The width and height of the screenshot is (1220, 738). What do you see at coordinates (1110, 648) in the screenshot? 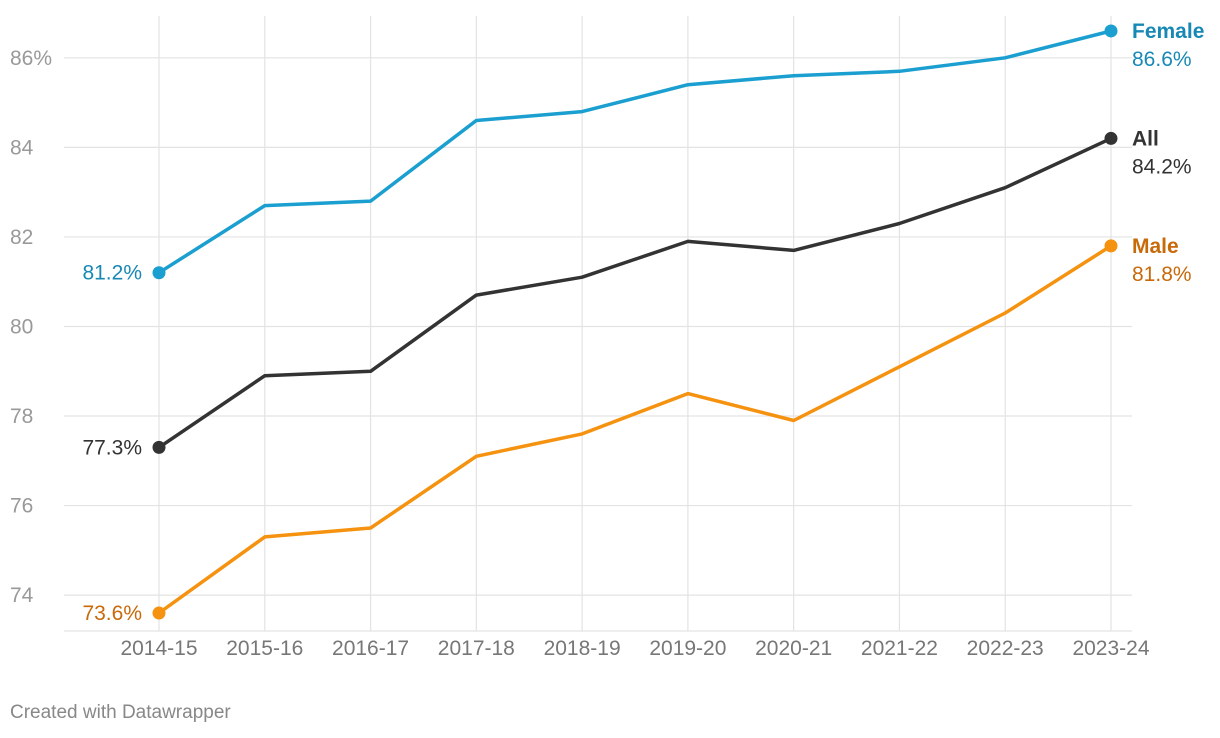
I see `x-tick-label-2023-24: 2023-24` at bounding box center [1110, 648].